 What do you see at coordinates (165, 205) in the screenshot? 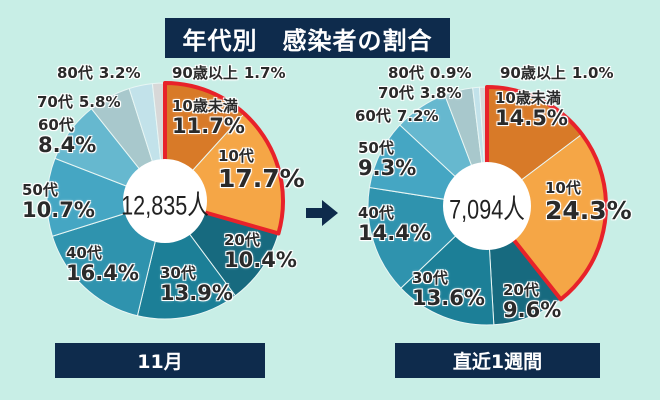
I see `total-count-november: 12,835人` at bounding box center [165, 205].